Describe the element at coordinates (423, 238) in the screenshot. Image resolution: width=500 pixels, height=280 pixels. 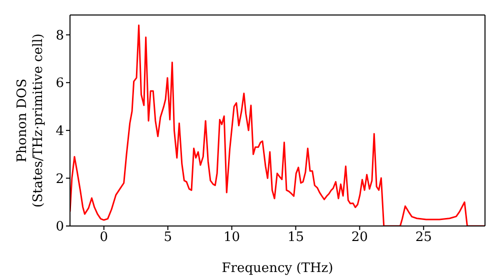
I see `x-tick-label: 25` at that location.